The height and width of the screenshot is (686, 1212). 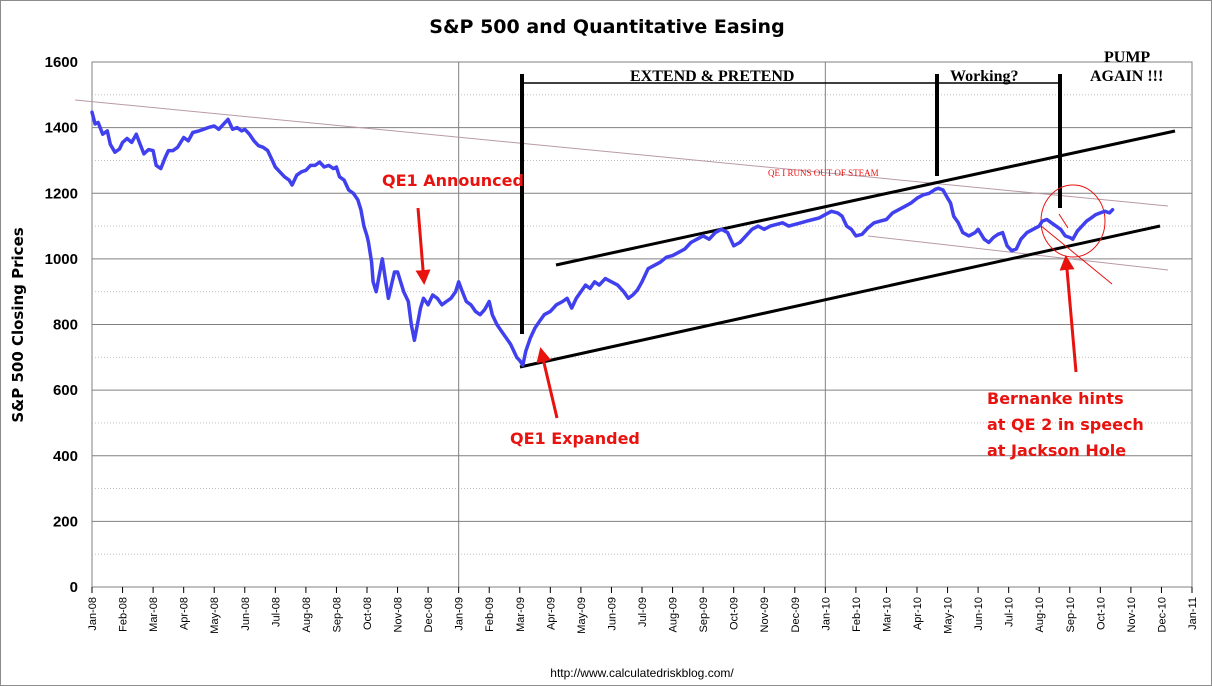 I want to click on x-tick-label: Jul-10, so click(x=1010, y=612).